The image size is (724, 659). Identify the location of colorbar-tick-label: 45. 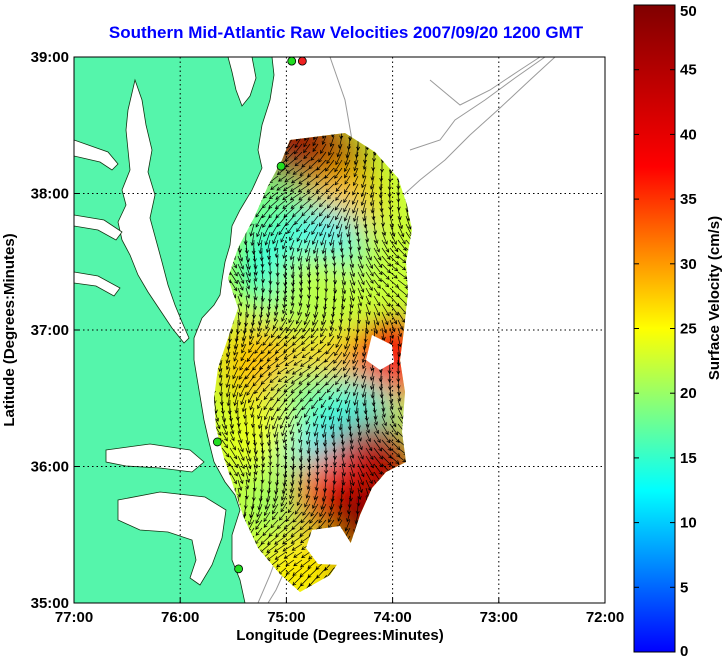
(688, 70).